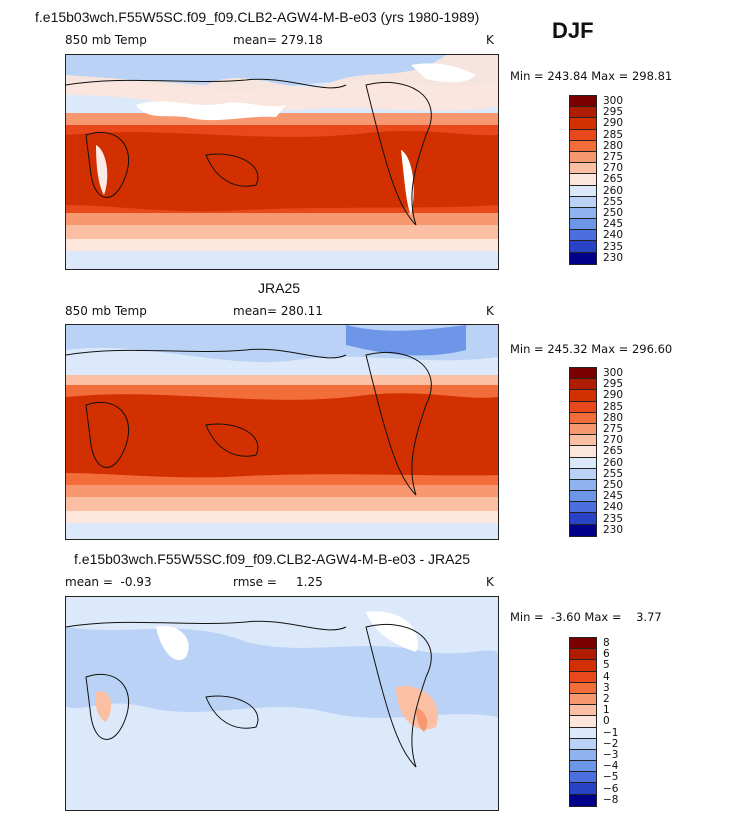 The width and height of the screenshot is (733, 816). Describe the element at coordinates (490, 40) in the screenshot. I see `panel1-unit: K` at that location.